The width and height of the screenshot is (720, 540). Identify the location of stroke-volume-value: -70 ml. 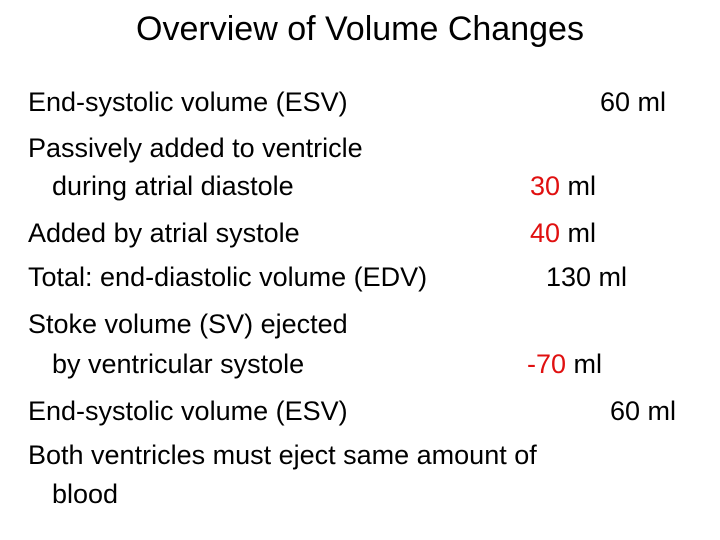
(564, 364).